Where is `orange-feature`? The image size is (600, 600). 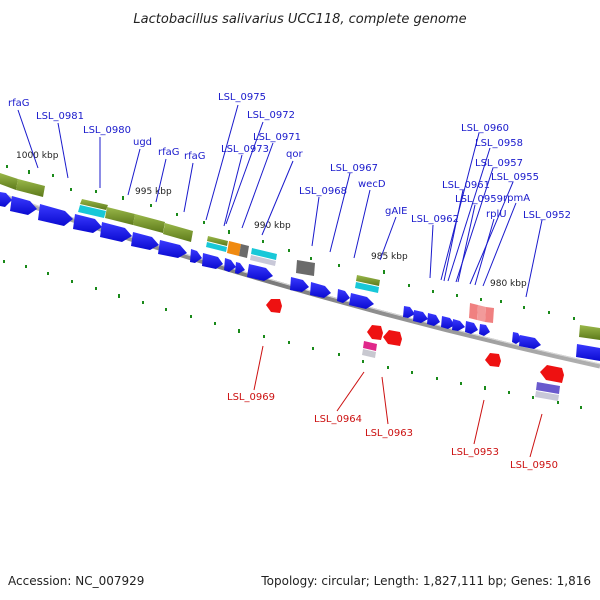 orange-feature is located at coordinates (234, 248).